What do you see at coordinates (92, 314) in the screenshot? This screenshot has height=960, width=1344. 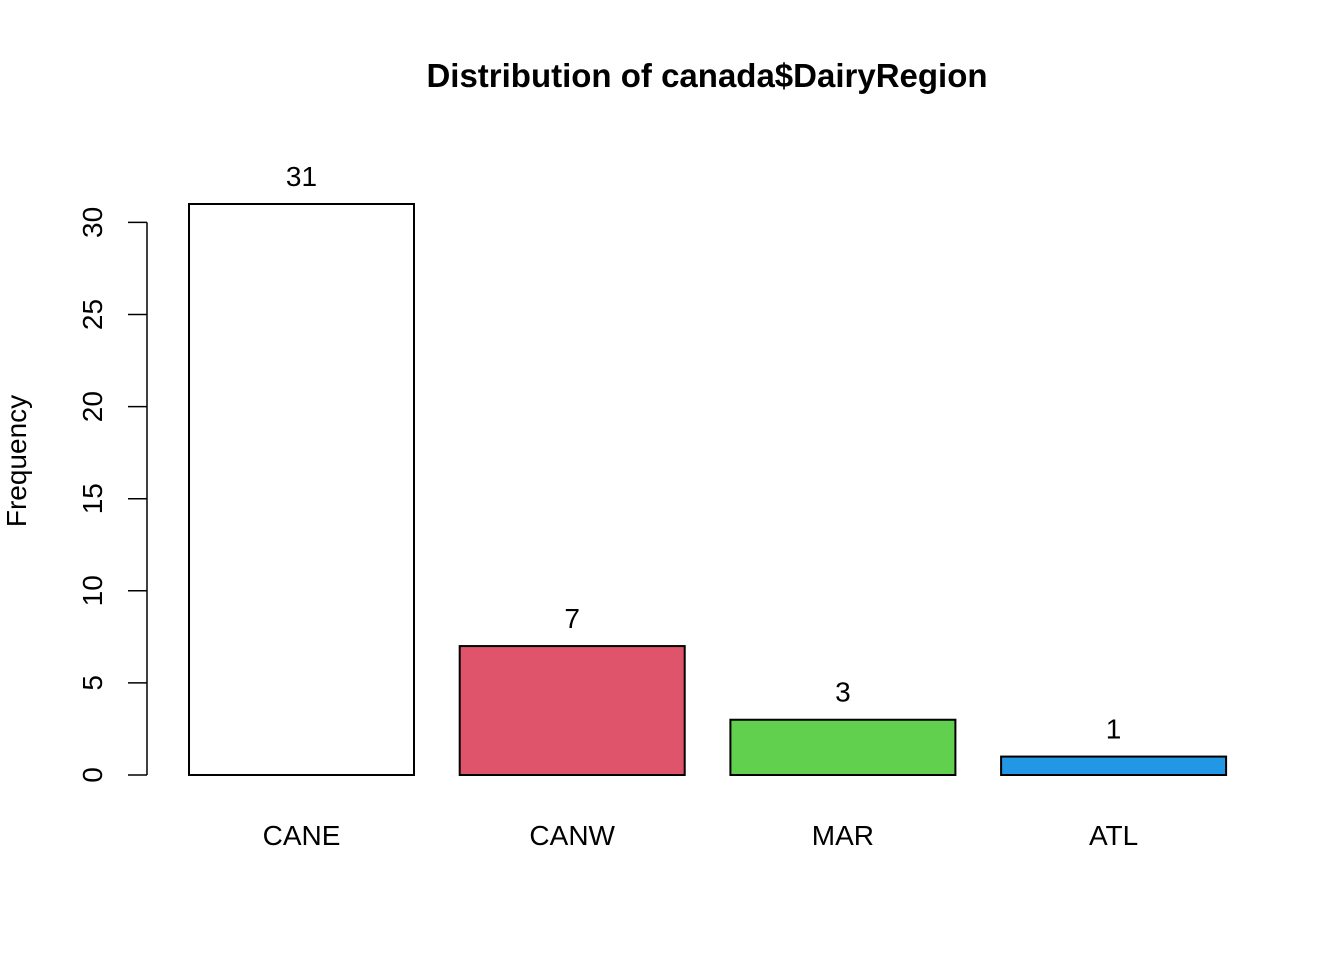 I see `y-tick-label: 25` at bounding box center [92, 314].